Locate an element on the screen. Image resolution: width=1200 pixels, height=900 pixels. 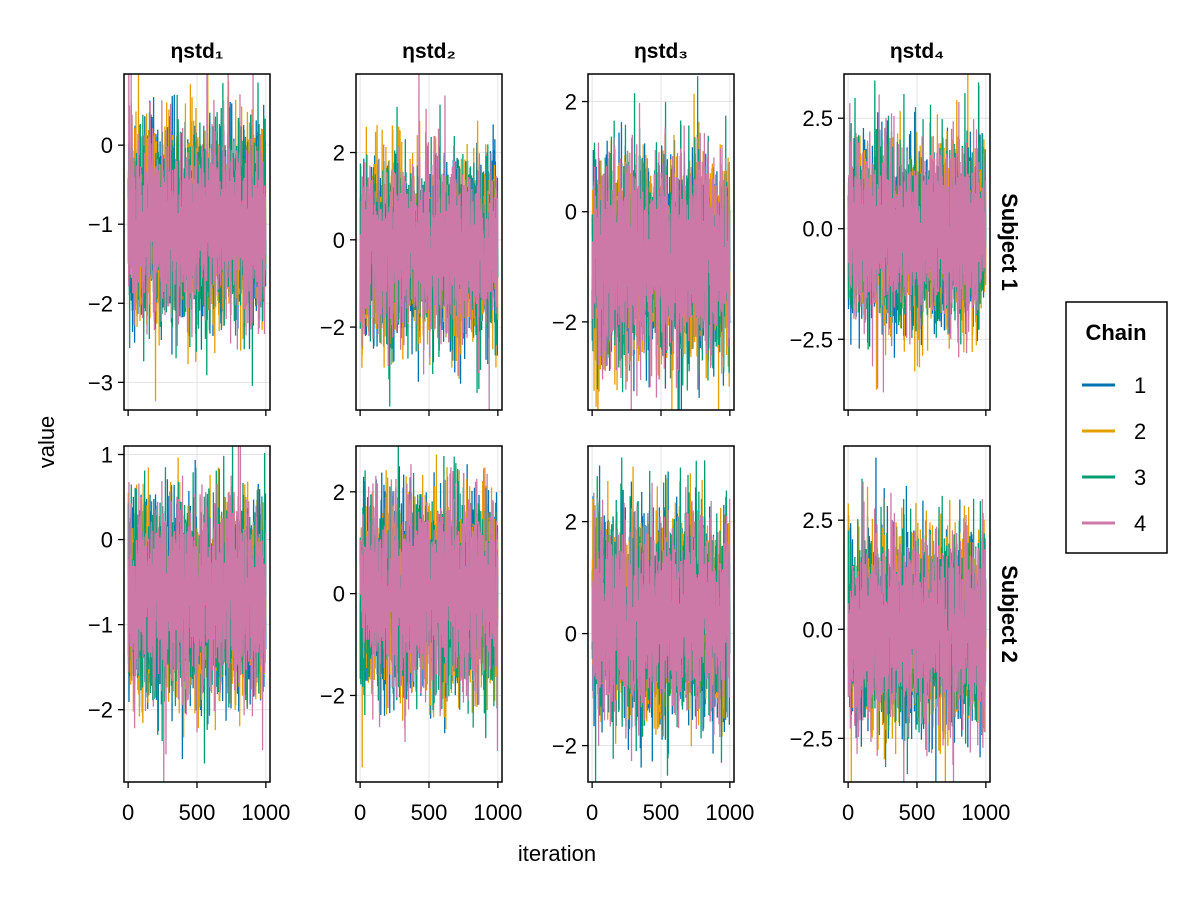
column-title: ηstd₄ is located at coordinates (917, 51).